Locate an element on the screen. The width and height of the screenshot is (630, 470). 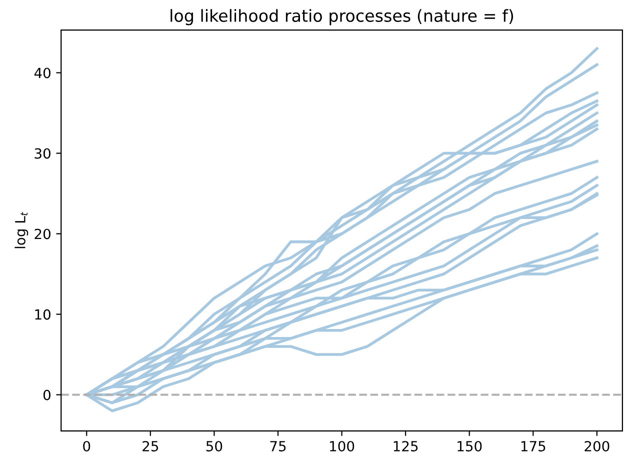
x-tick-label: 150 is located at coordinates (470, 446).